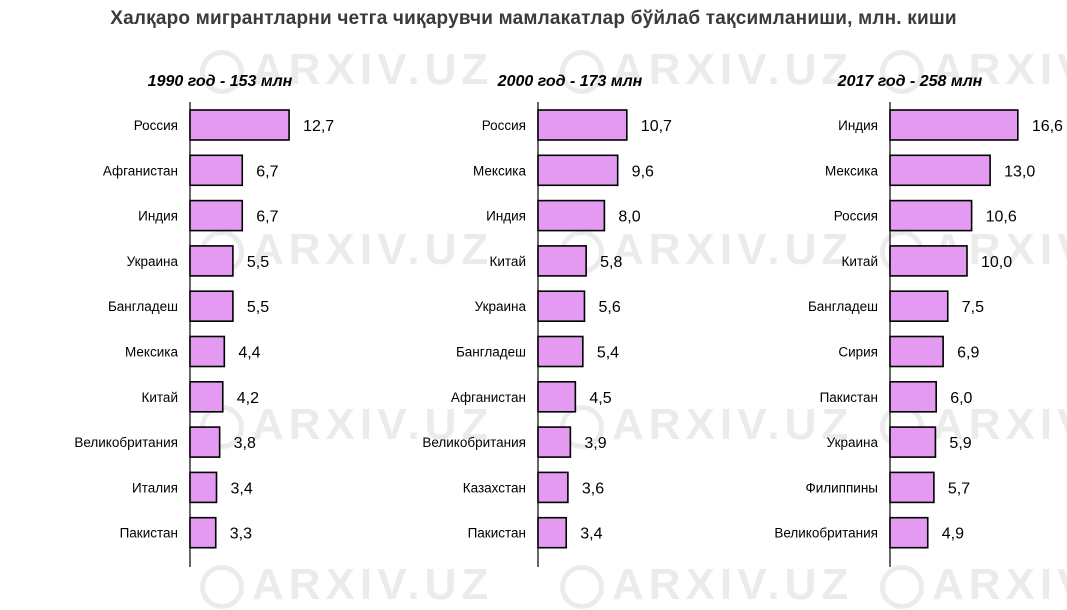  I want to click on value-label: 4,4, so click(249, 353).